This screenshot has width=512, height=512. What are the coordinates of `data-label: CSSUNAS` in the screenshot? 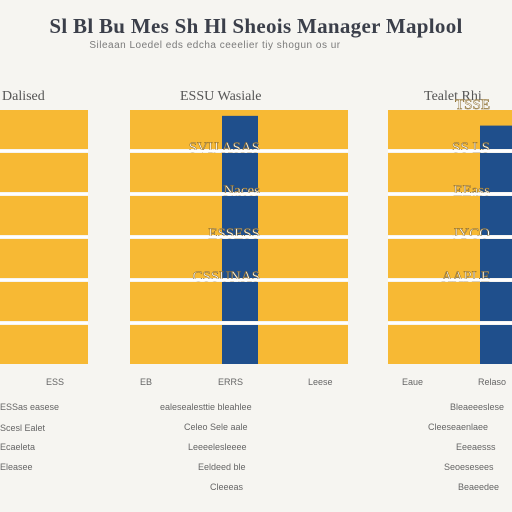 It's located at (226, 277).